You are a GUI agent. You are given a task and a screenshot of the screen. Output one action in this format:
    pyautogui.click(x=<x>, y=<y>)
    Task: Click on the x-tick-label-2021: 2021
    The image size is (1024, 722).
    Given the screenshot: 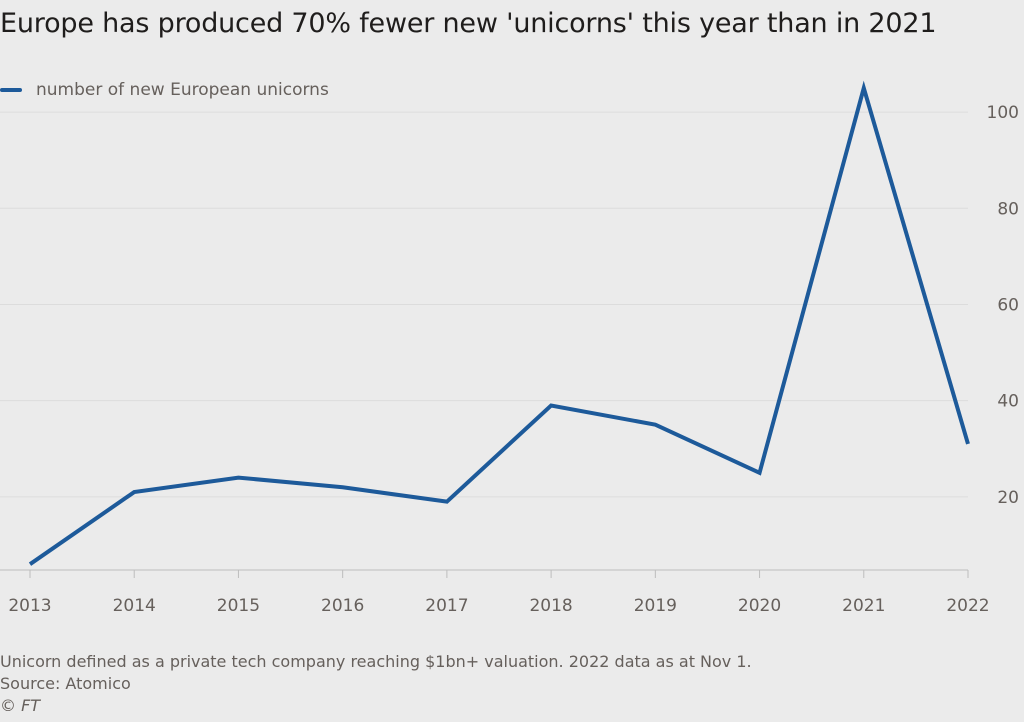 What is the action you would take?
    pyautogui.click(x=863, y=606)
    